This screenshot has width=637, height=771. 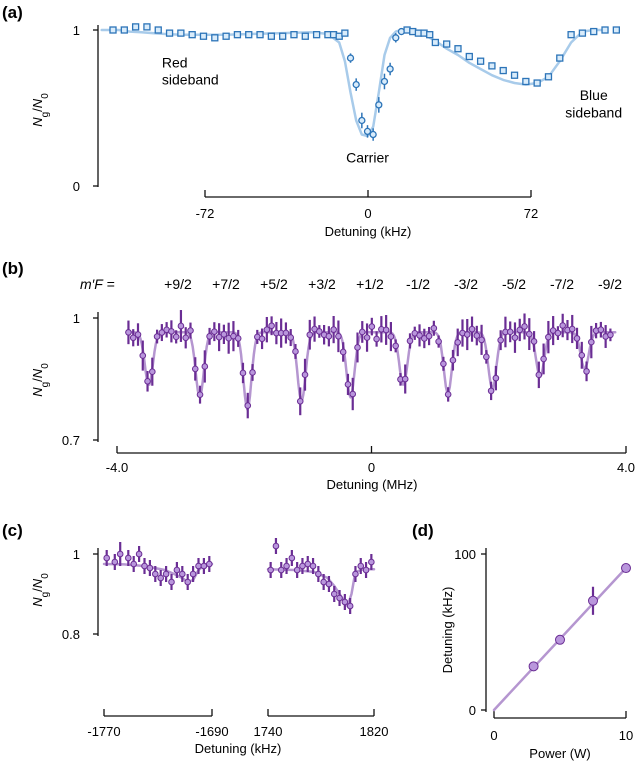 I want to click on b-y-axis-title: Ng/N0, so click(x=40, y=380).